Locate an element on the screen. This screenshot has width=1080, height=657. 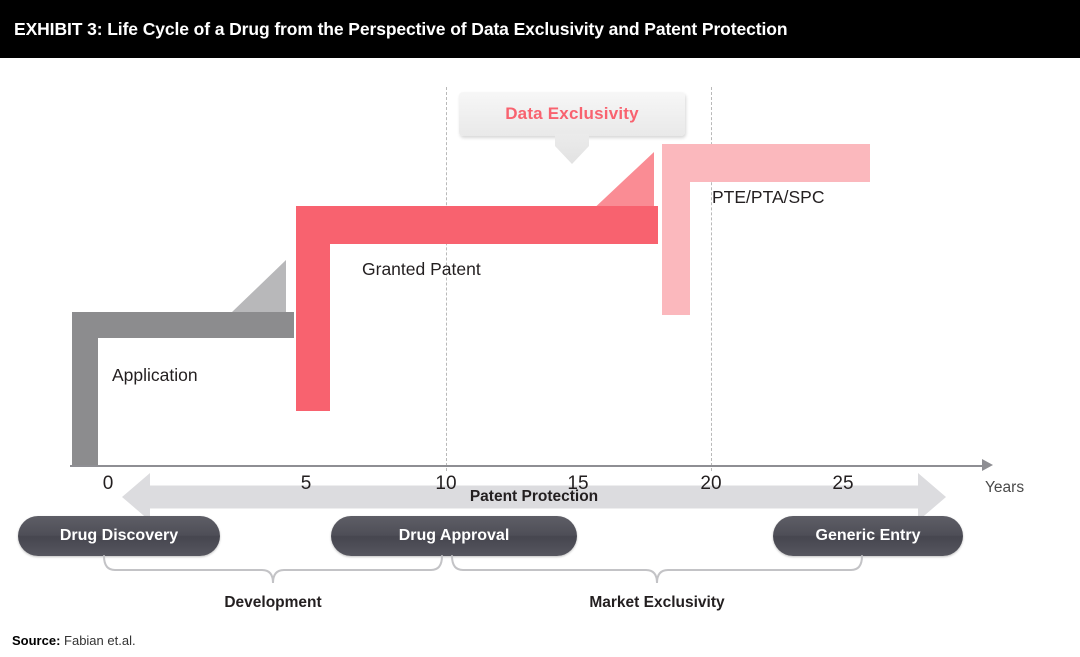
pte-label: PTE/PTA/SPC is located at coordinates (768, 197).